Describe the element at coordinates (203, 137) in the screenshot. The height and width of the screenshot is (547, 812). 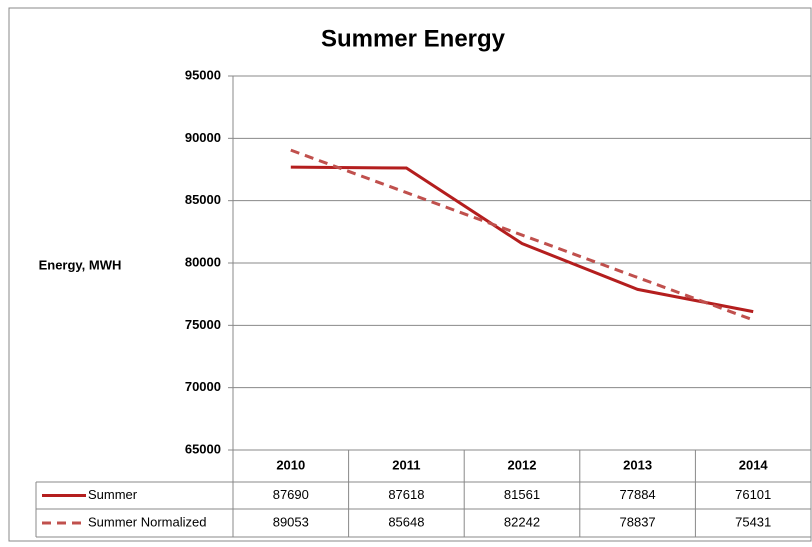
I see `y-tick-label: 90000` at that location.